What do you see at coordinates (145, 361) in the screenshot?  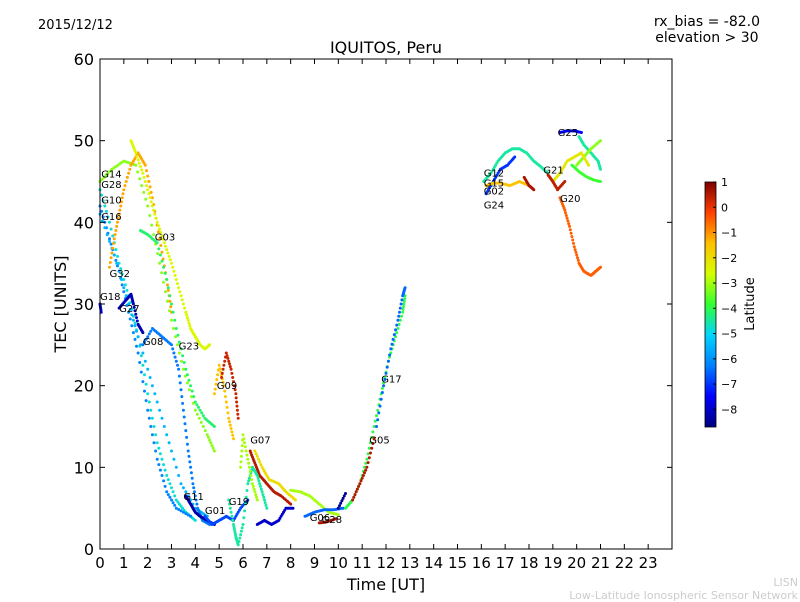 I see `series-g10` at bounding box center [145, 361].